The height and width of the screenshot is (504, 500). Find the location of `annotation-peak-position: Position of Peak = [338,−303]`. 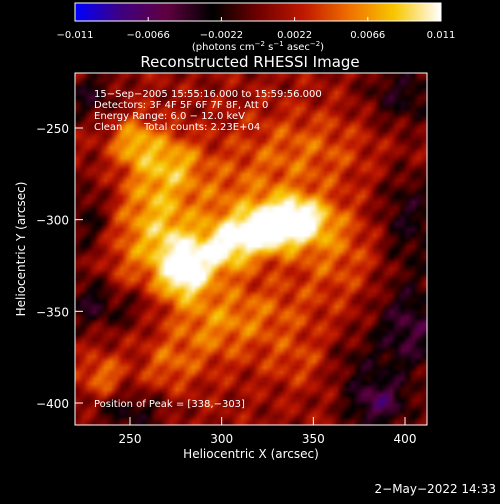

annotation-peak-position: Position of Peak = [338,−303] is located at coordinates (169, 404).